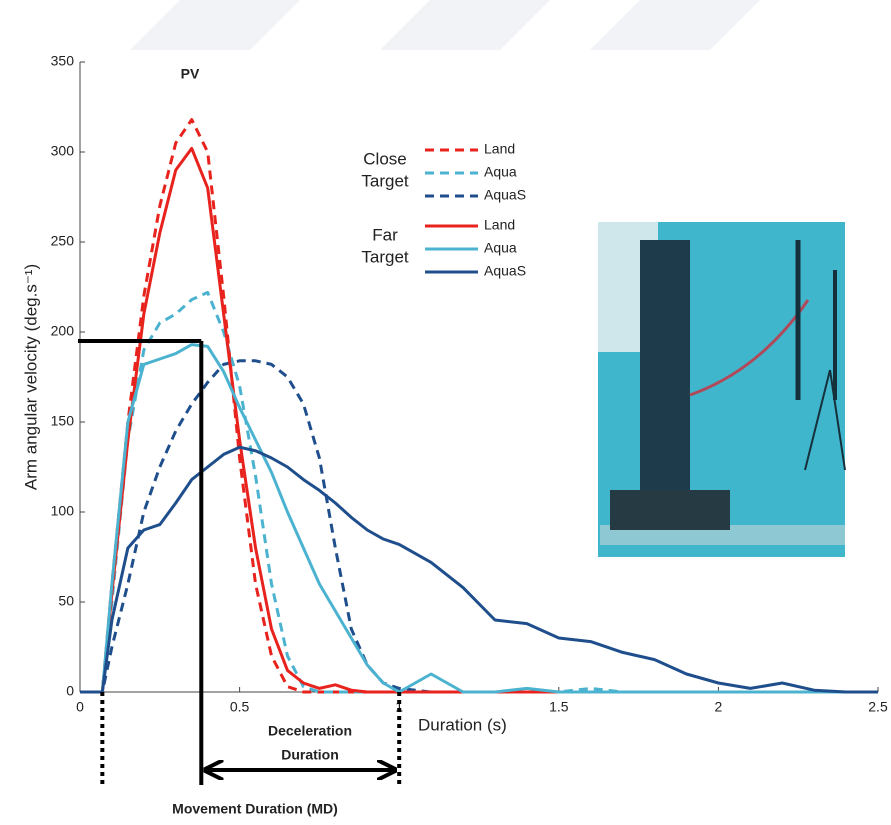 The height and width of the screenshot is (825, 891). Describe the element at coordinates (310, 731) in the screenshot. I see `deceleration-label: Deceleration` at that location.